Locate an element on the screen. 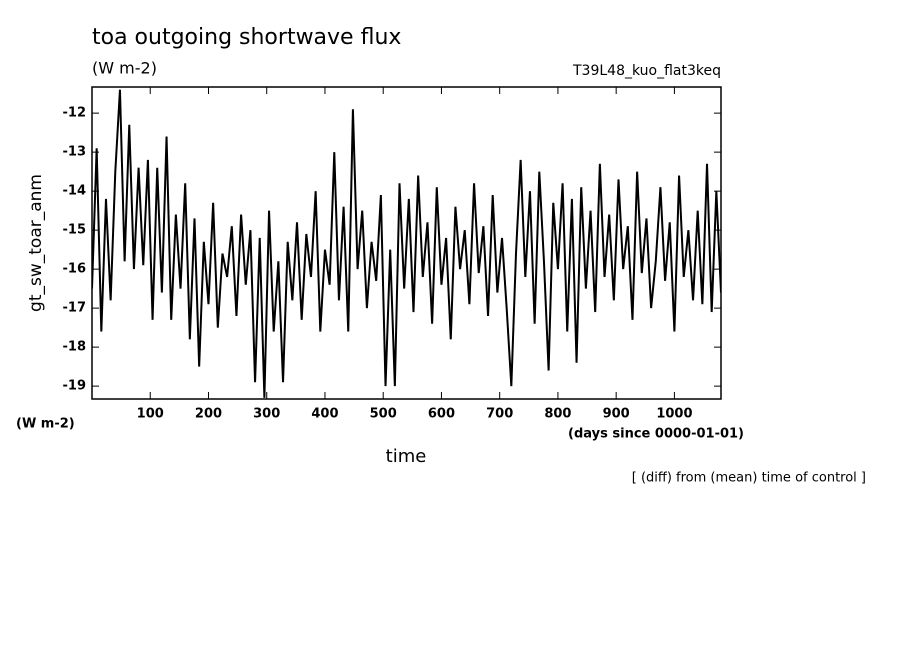 The height and width of the screenshot is (654, 904). x-tick-label: 600 is located at coordinates (441, 414).